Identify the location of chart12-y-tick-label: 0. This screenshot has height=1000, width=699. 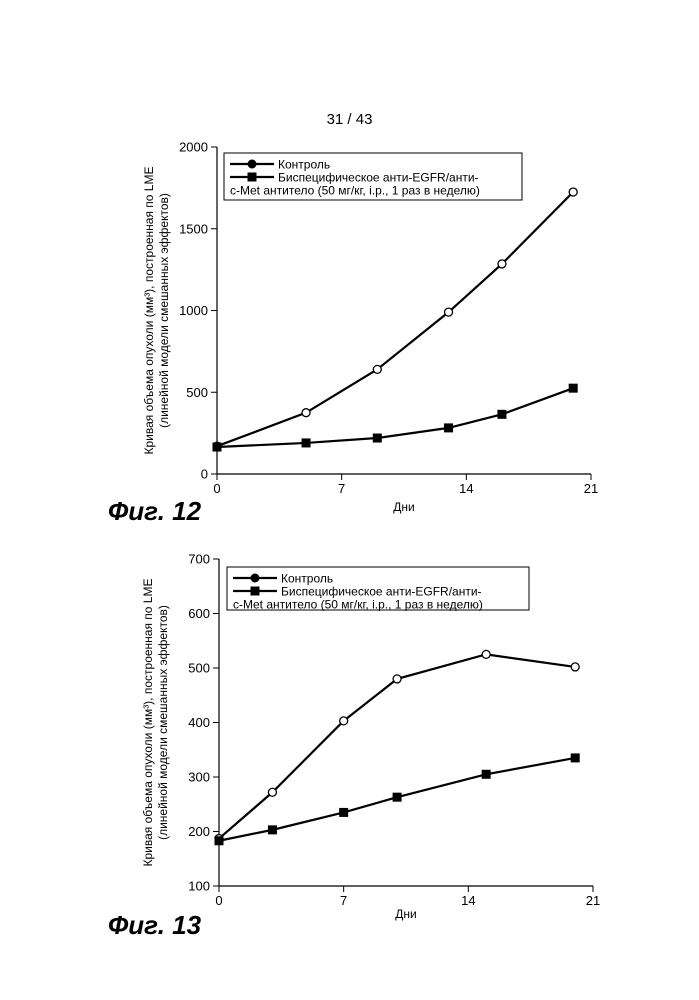
(204, 474).